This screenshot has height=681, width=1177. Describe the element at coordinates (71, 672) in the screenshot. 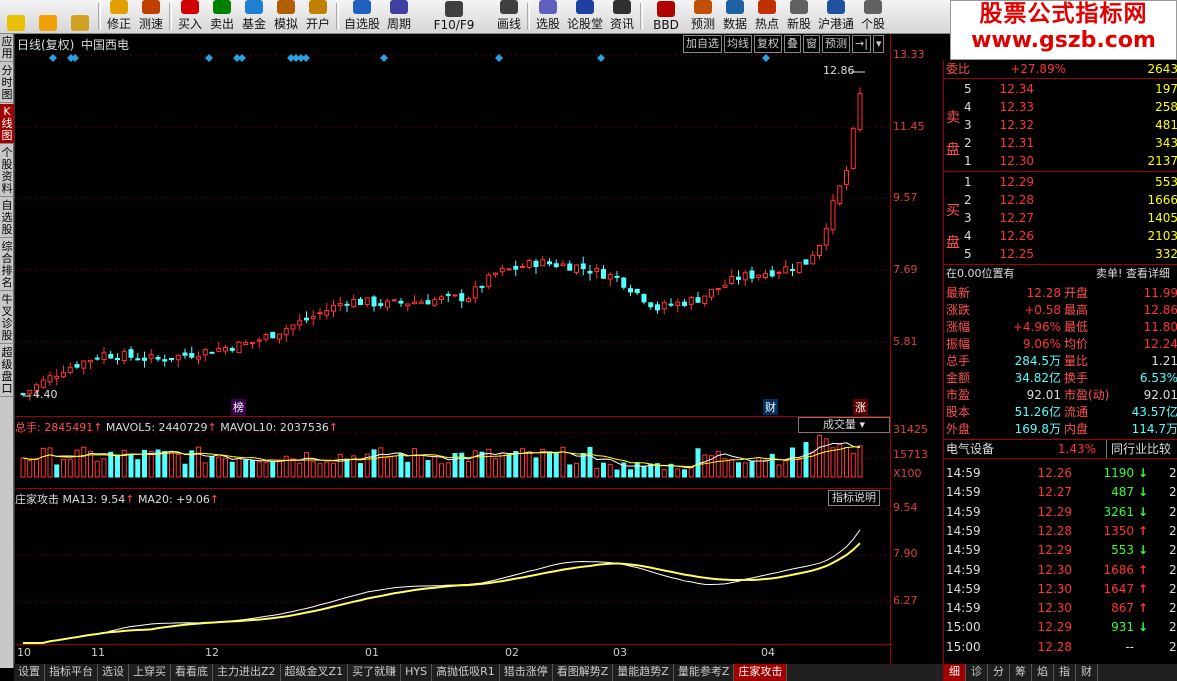

I see `formula-tab-1: 指标平台` at that location.